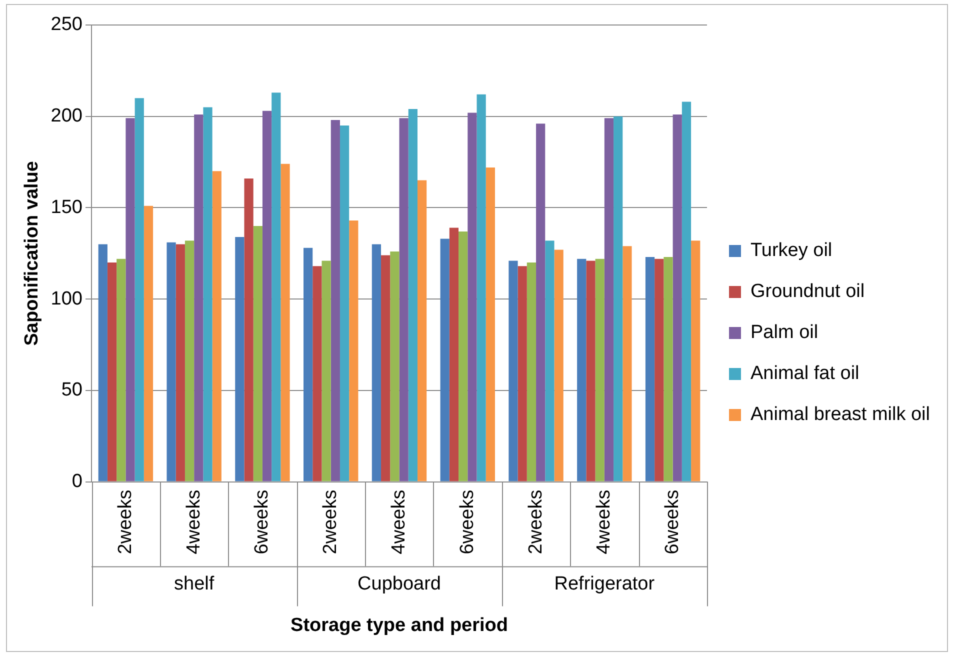  I want to click on text: Cupboard, so click(399, 583).